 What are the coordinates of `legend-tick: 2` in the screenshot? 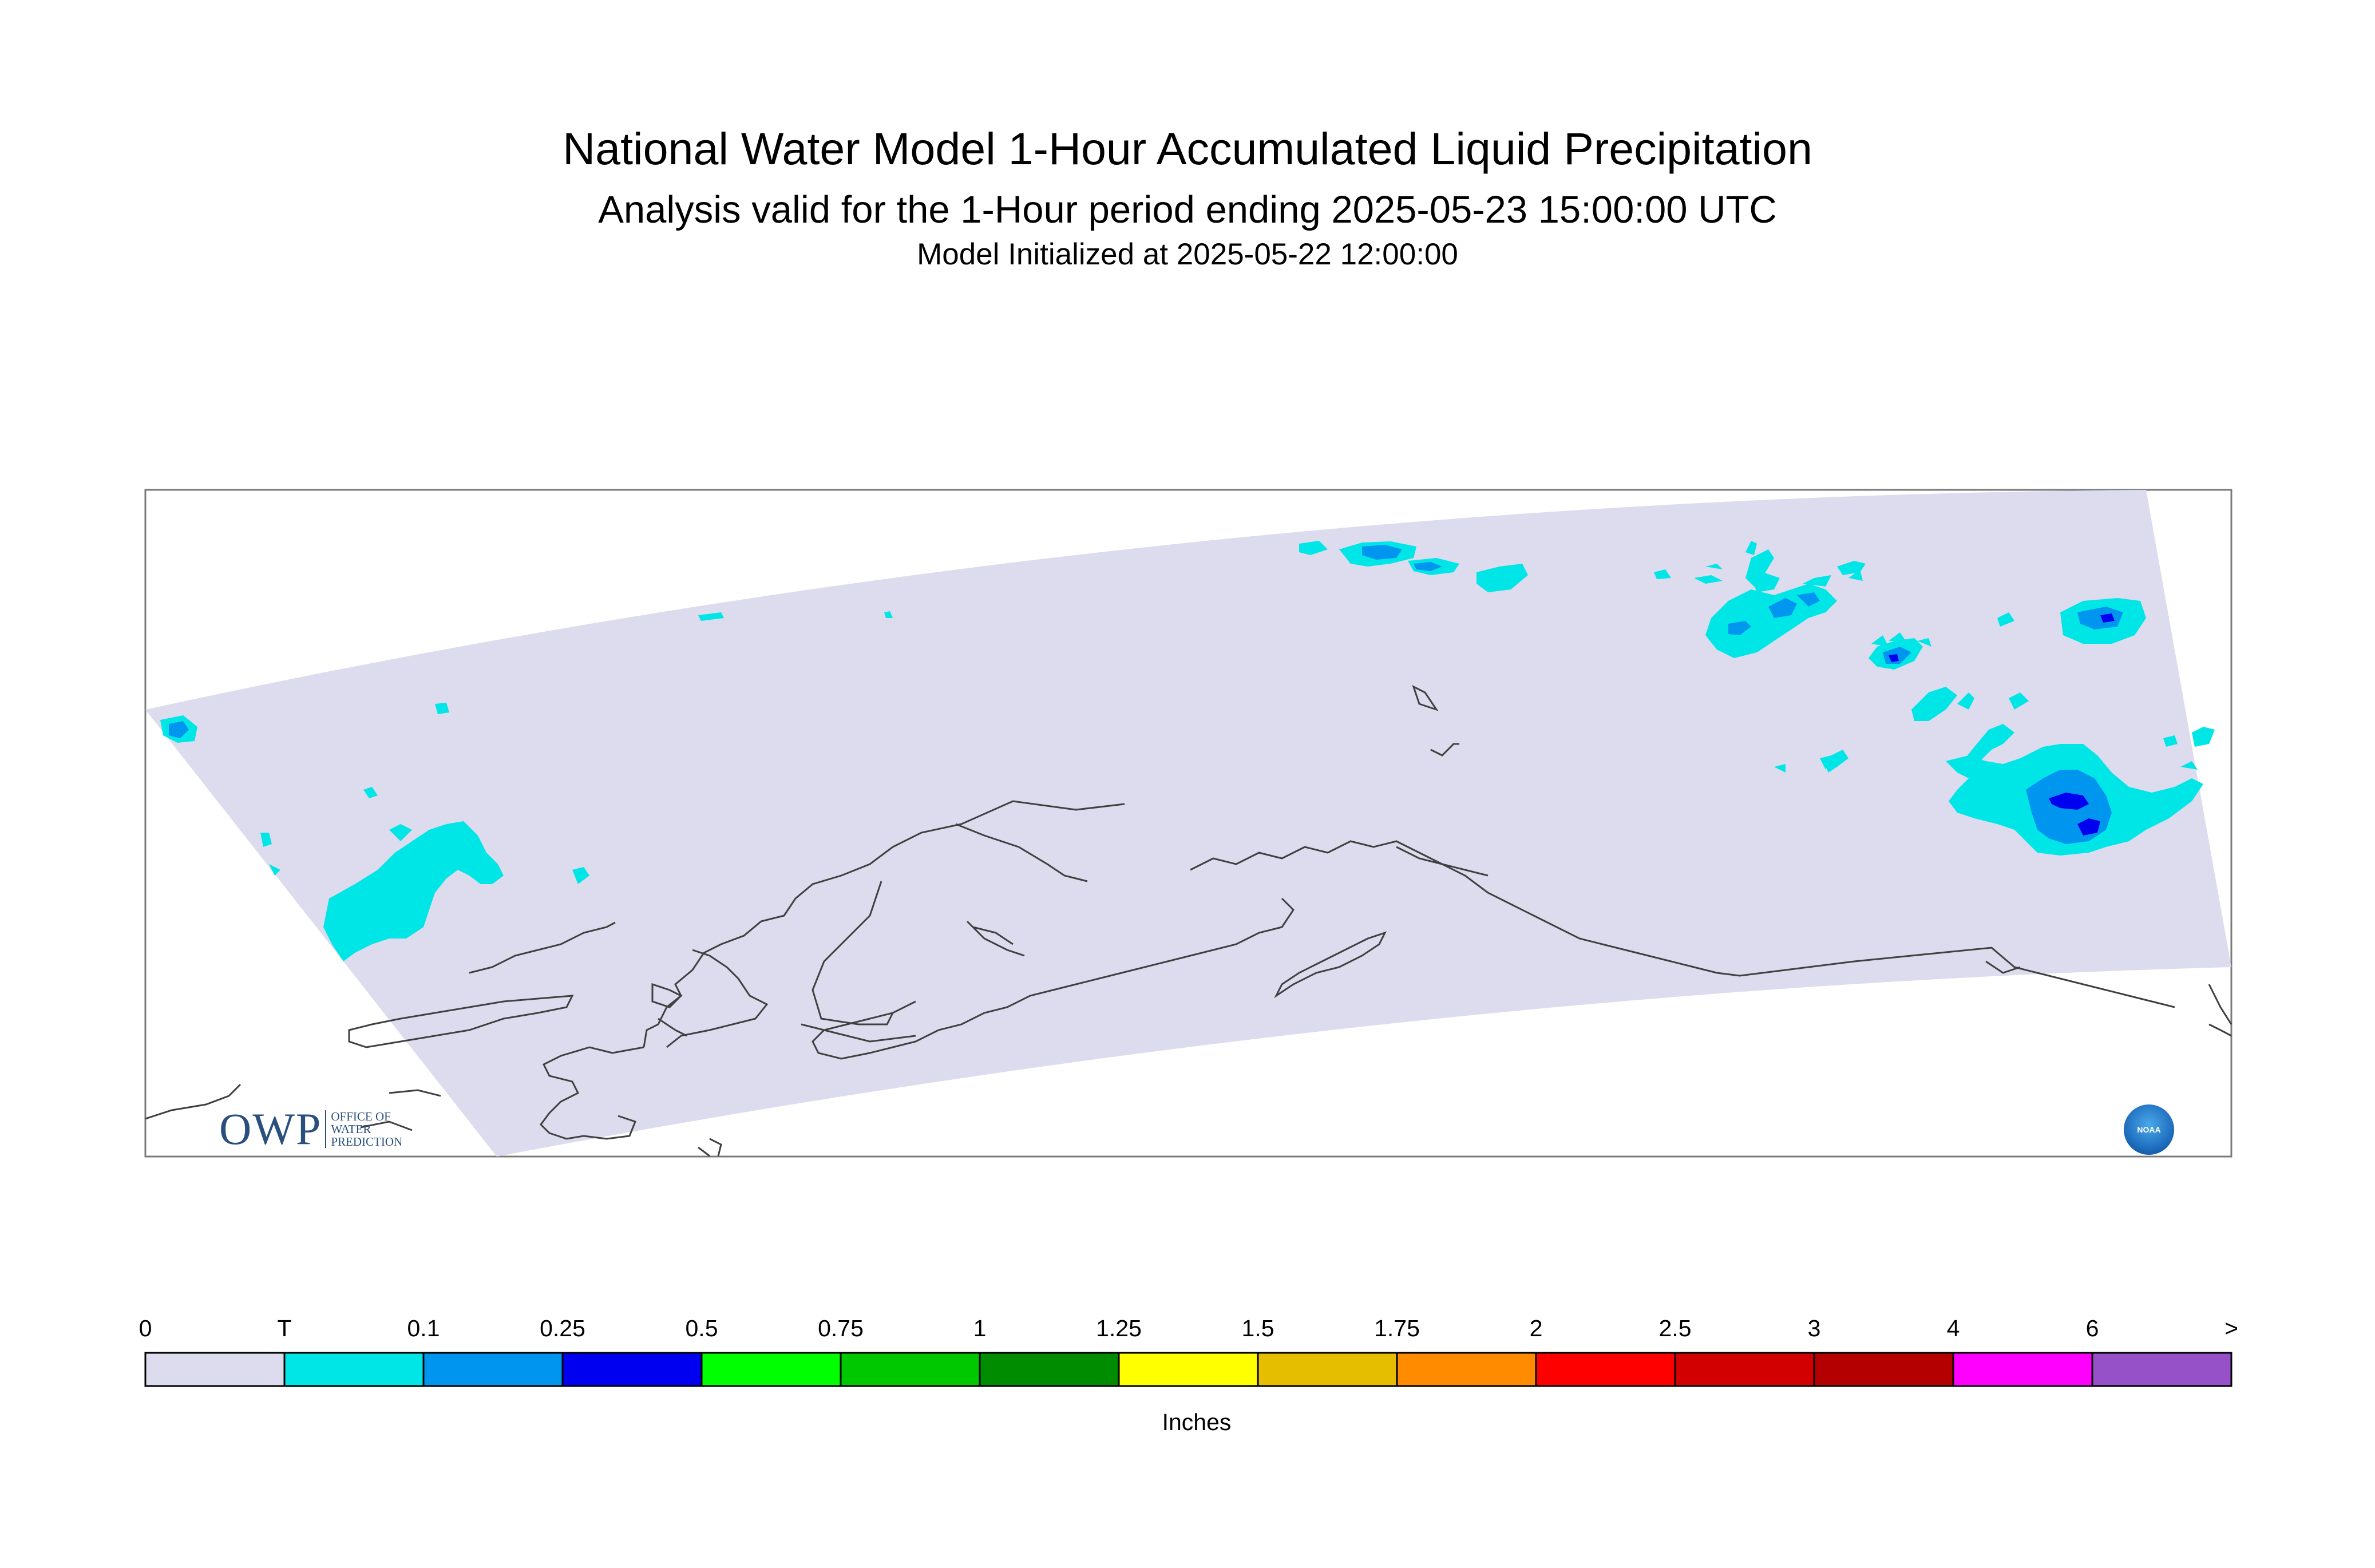 It's located at (1536, 1328).